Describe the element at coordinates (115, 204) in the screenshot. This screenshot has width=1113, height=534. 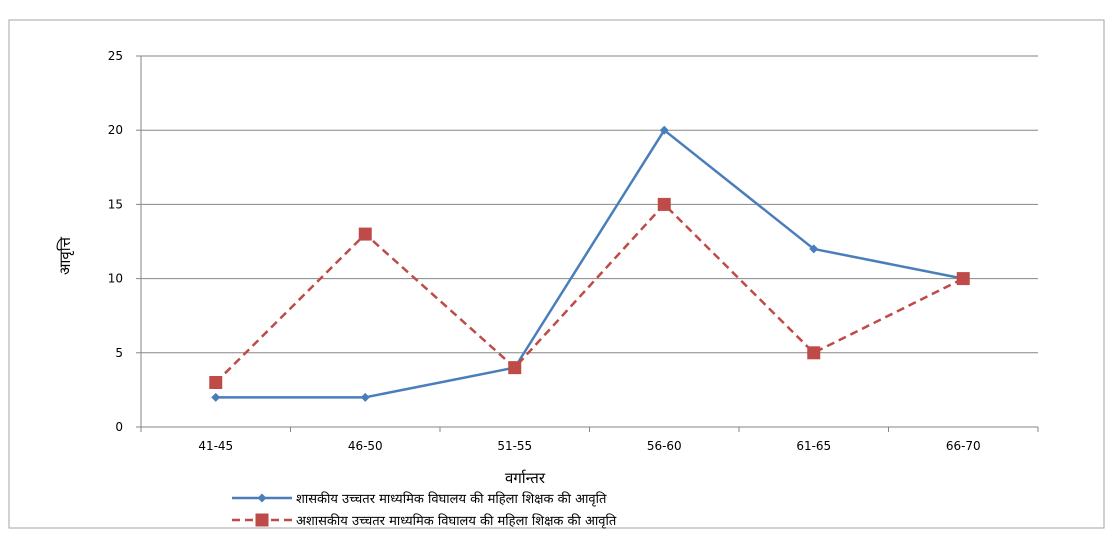
I see `y-tick-label: 15` at that location.